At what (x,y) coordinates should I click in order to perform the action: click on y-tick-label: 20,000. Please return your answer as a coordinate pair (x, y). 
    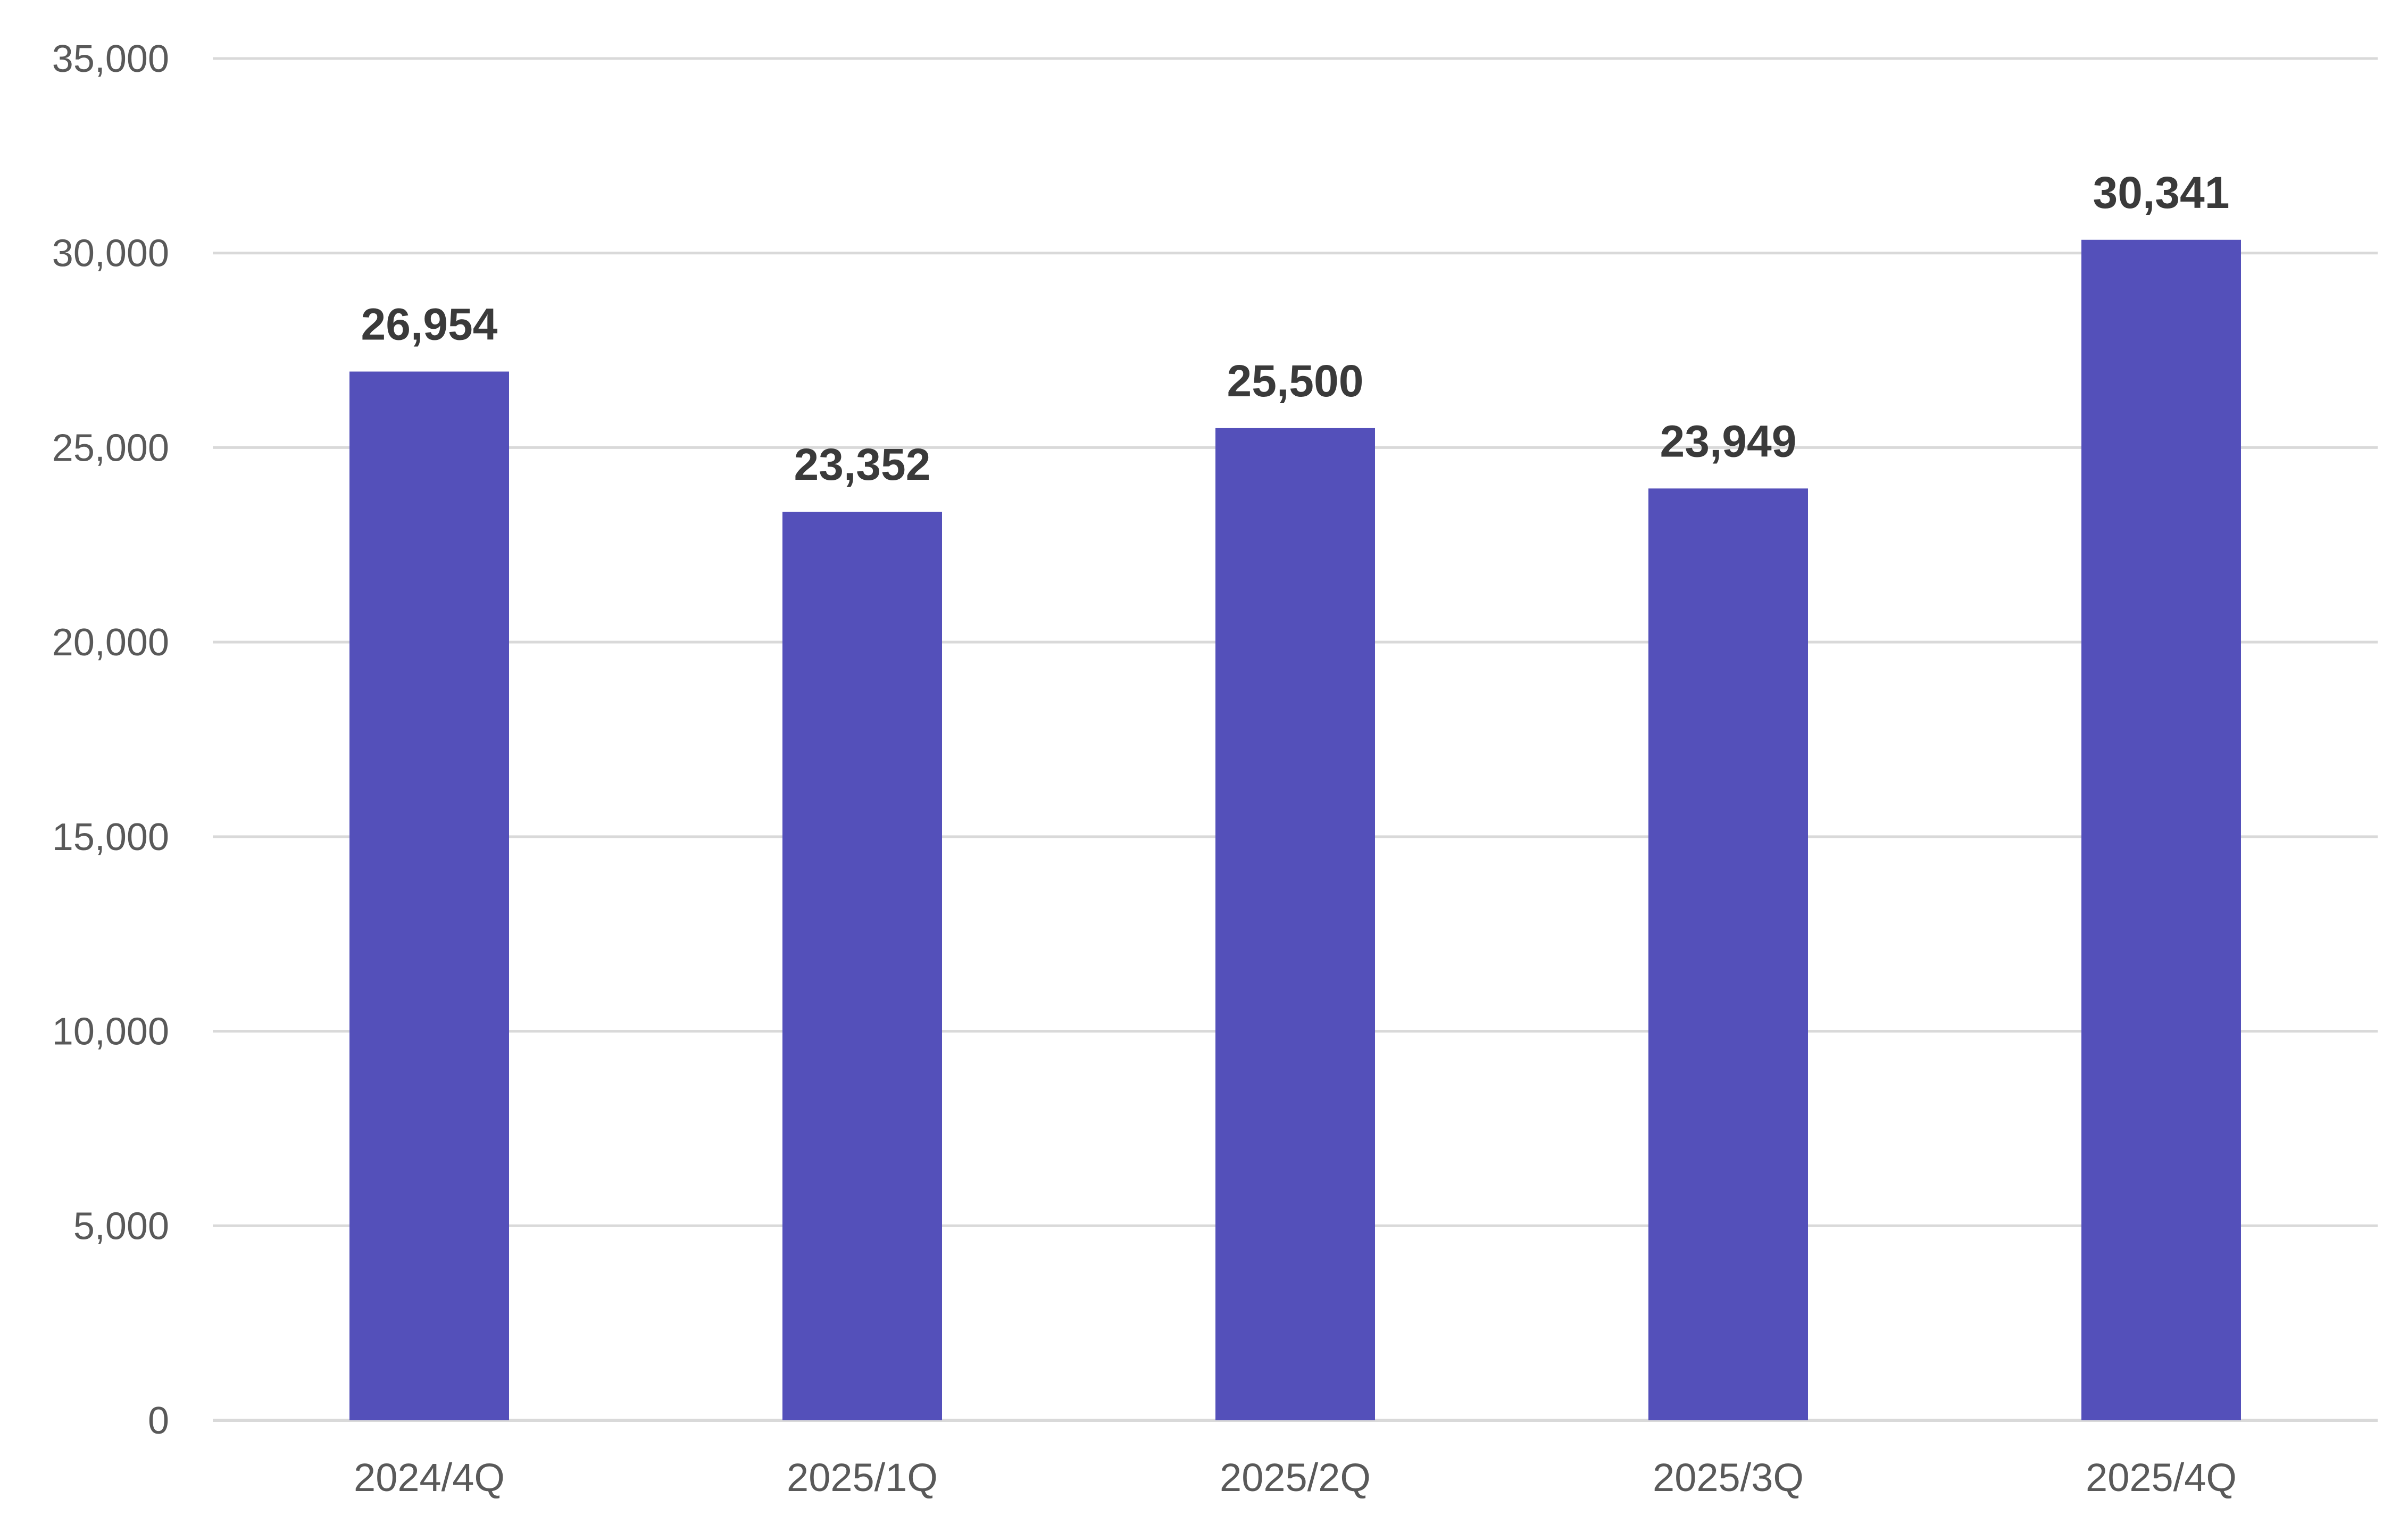
    Looking at the image, I should click on (110, 643).